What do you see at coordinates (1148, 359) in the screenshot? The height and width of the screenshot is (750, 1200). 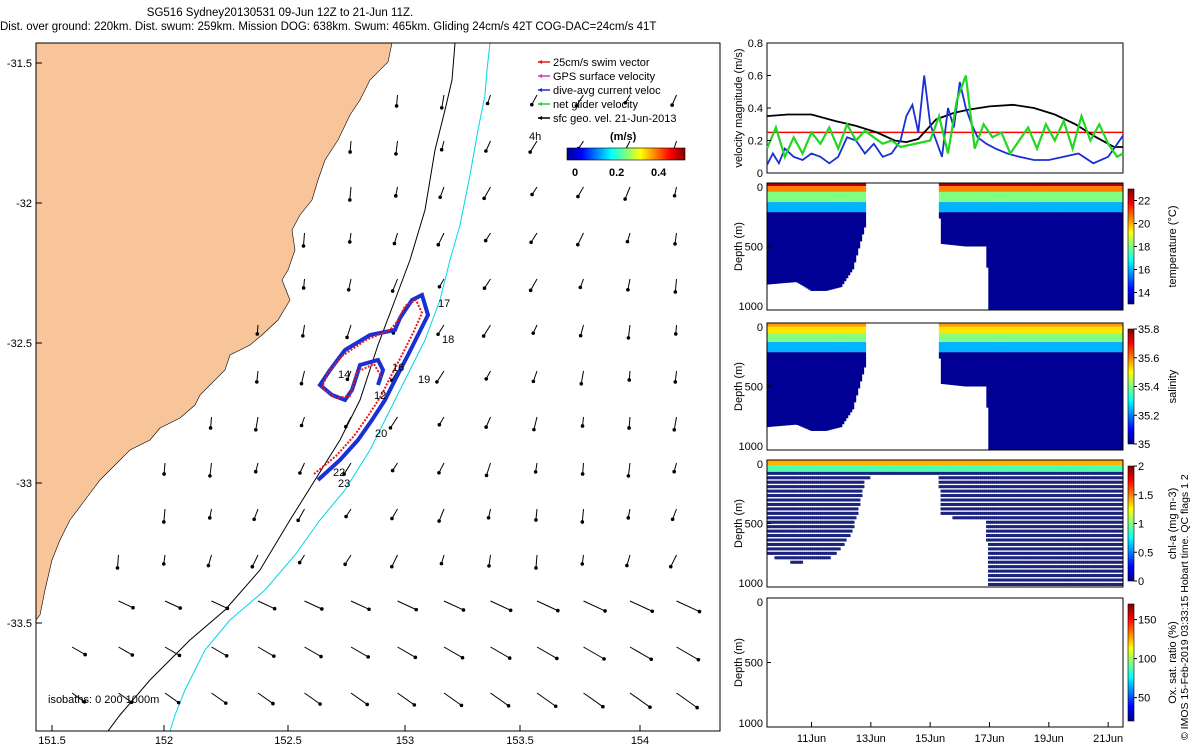 I see `colorbar-tick: 35.6` at bounding box center [1148, 359].